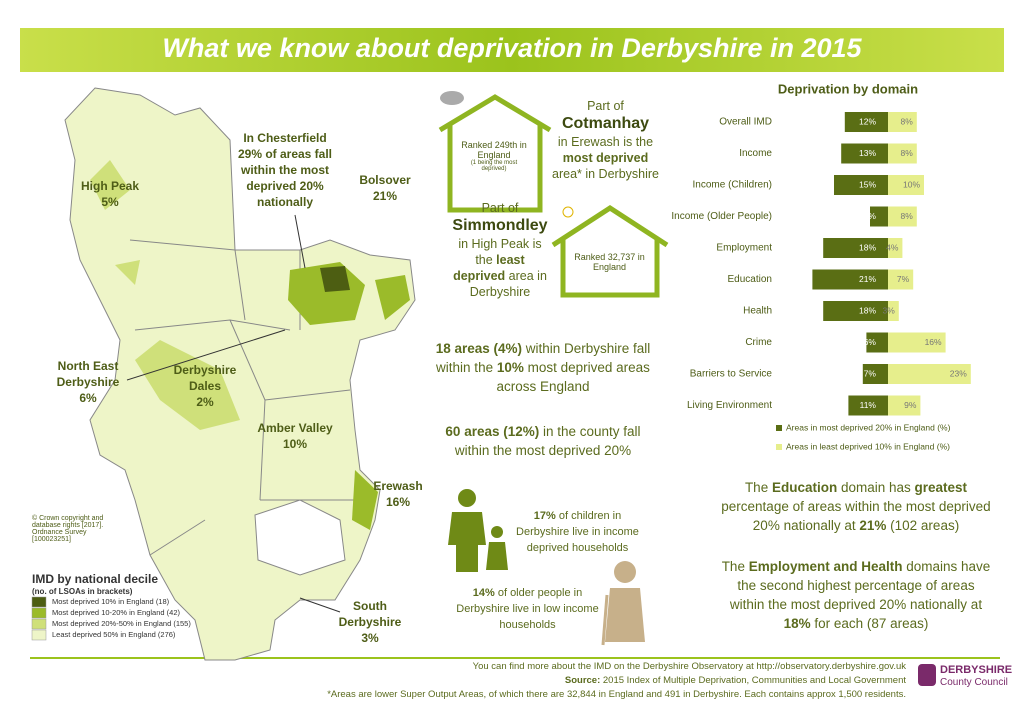 Image resolution: width=1024 pixels, height=724 pixels. What do you see at coordinates (903, 279) in the screenshot?
I see `value-label: 7%` at bounding box center [903, 279].